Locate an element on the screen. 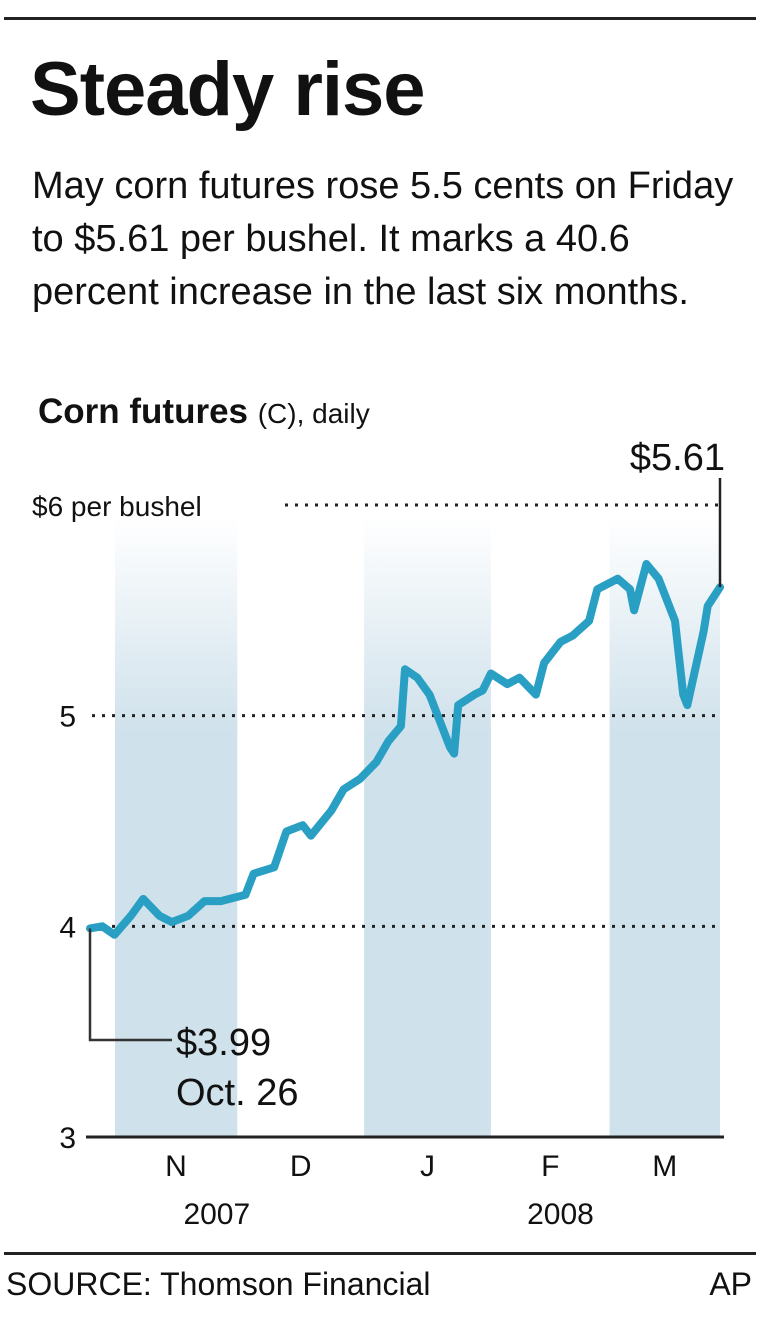 The image size is (760, 1329). end-value-label: $5.61 is located at coordinates (677, 458).